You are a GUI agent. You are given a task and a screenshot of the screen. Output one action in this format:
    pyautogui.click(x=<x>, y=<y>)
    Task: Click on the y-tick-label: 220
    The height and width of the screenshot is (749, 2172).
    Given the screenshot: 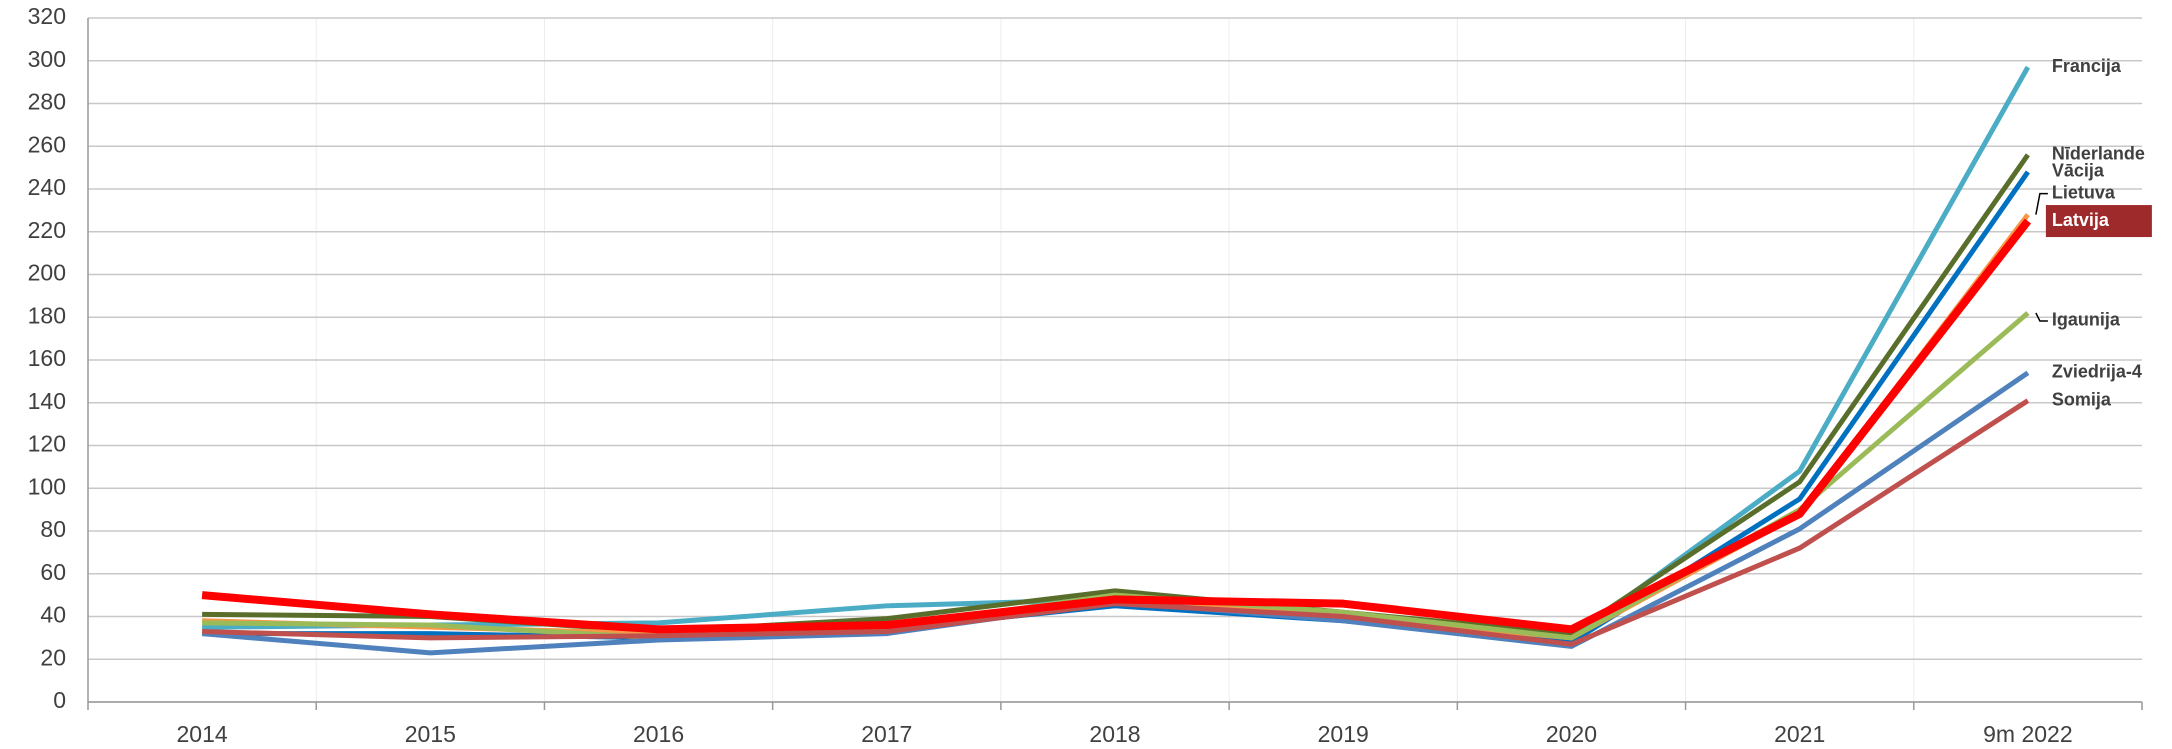 What is the action you would take?
    pyautogui.click(x=47, y=230)
    